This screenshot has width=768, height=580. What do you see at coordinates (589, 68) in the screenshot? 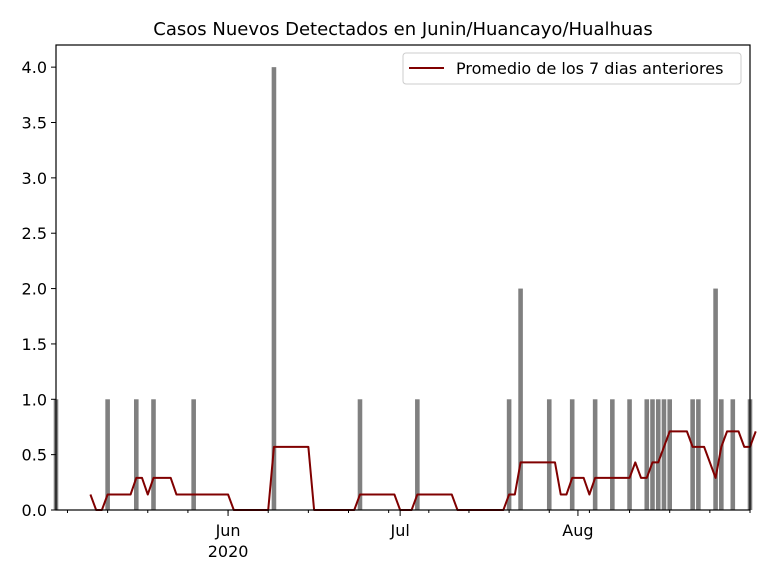
I see `legend-label: Promedio de los 7 dias anteriores` at bounding box center [589, 68].